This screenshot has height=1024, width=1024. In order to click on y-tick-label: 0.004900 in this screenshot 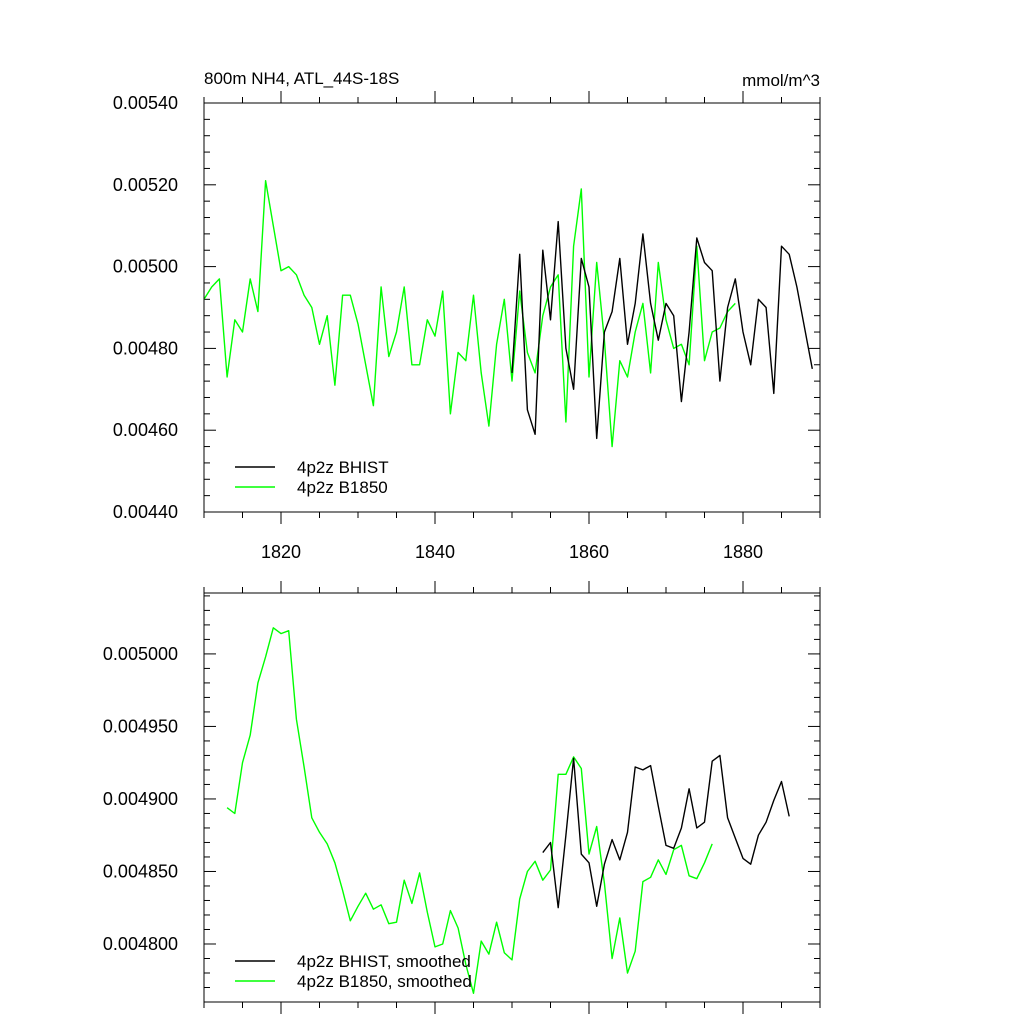, I will do `click(140, 799)`.